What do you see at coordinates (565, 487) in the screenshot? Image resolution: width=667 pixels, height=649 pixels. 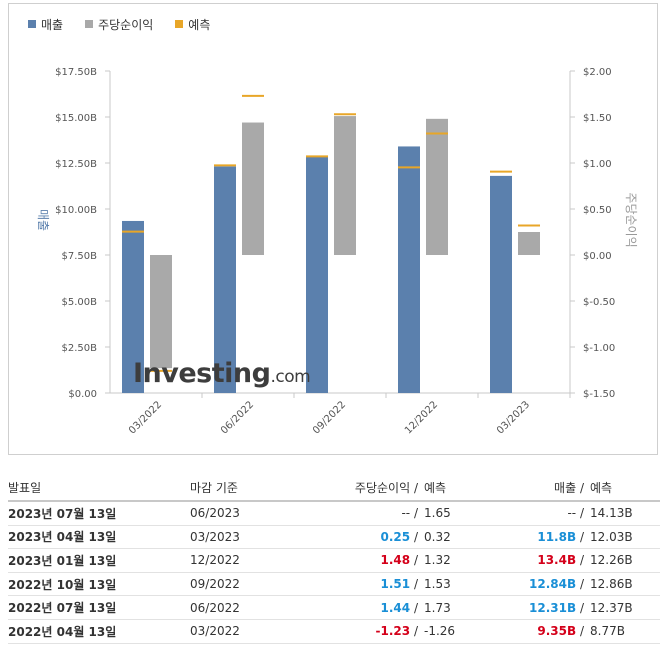 I see `header-revenue-label: 매출` at bounding box center [565, 487].